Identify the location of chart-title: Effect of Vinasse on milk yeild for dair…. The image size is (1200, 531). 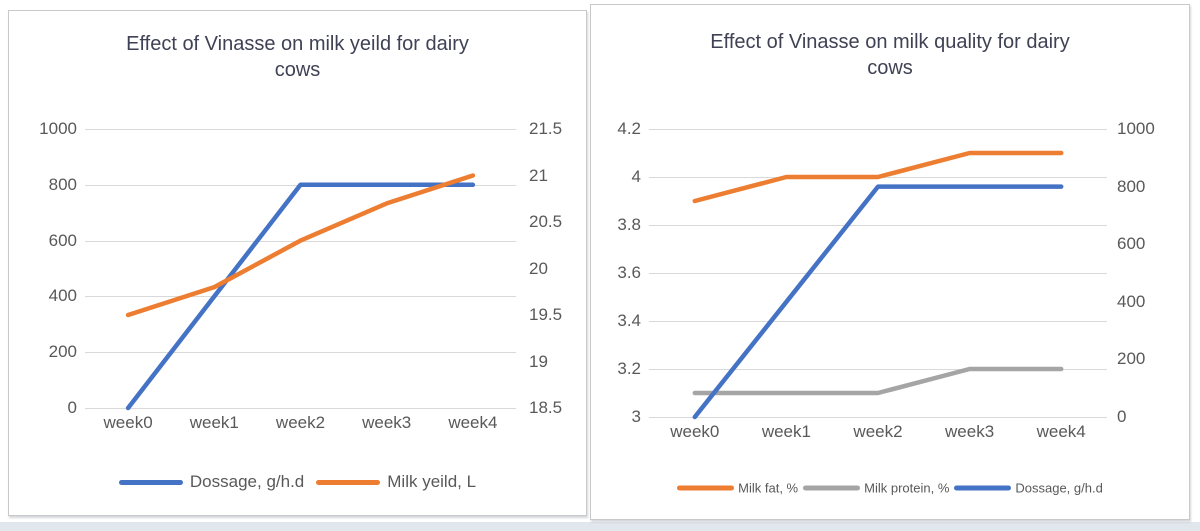
(297, 57).